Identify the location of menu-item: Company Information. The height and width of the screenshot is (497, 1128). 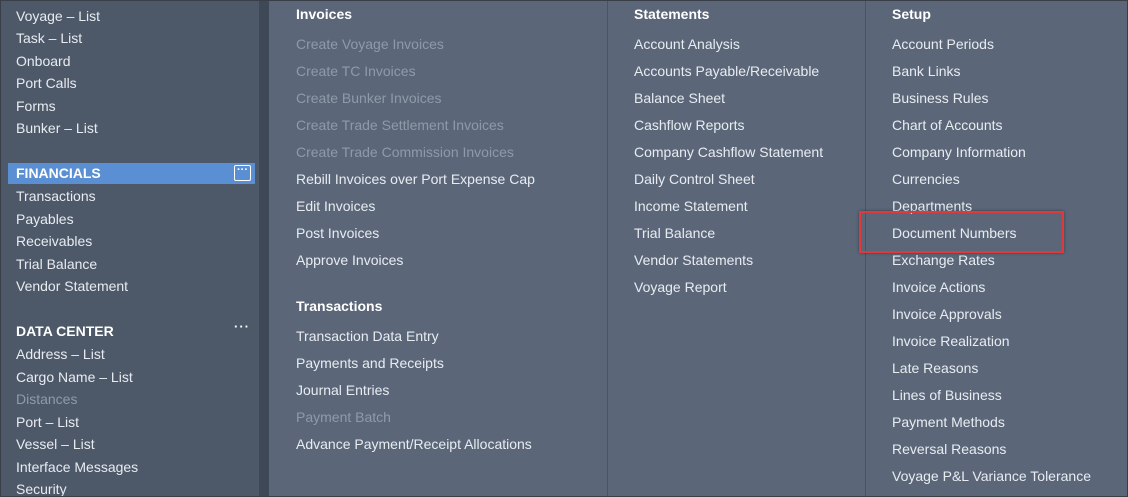
(959, 152).